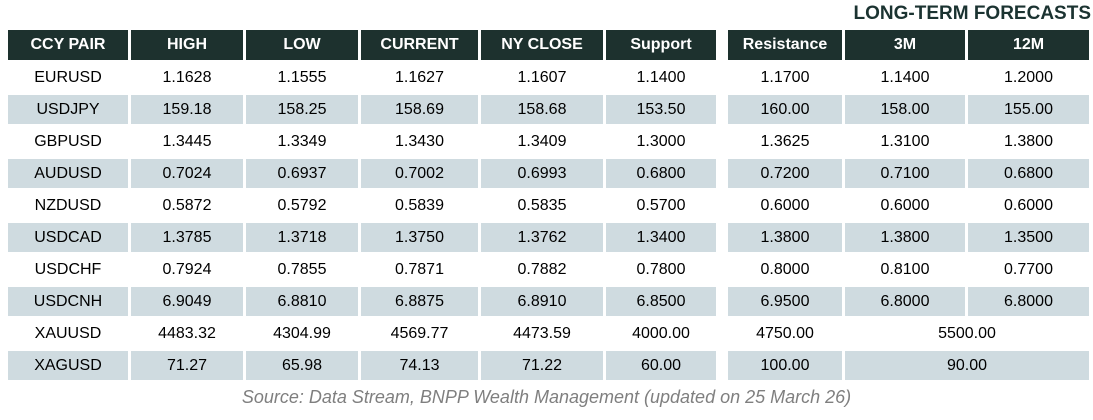 This screenshot has height=420, width=1093. What do you see at coordinates (1028, 237) in the screenshot?
I see `value-cell: 1.3500` at bounding box center [1028, 237].